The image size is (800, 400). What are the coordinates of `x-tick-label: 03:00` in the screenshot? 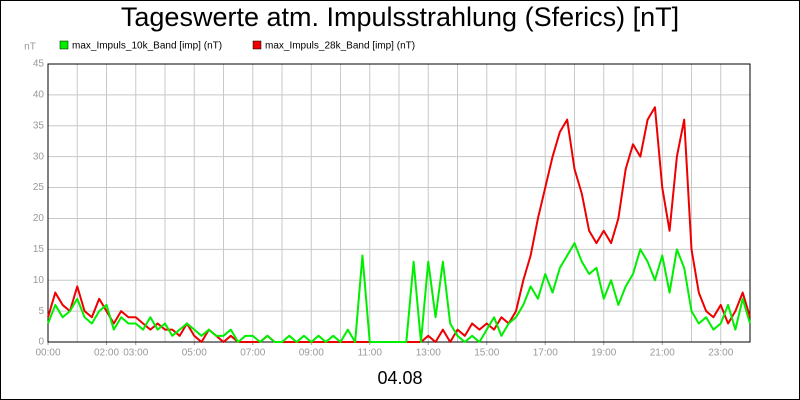 It's located at (135, 353).